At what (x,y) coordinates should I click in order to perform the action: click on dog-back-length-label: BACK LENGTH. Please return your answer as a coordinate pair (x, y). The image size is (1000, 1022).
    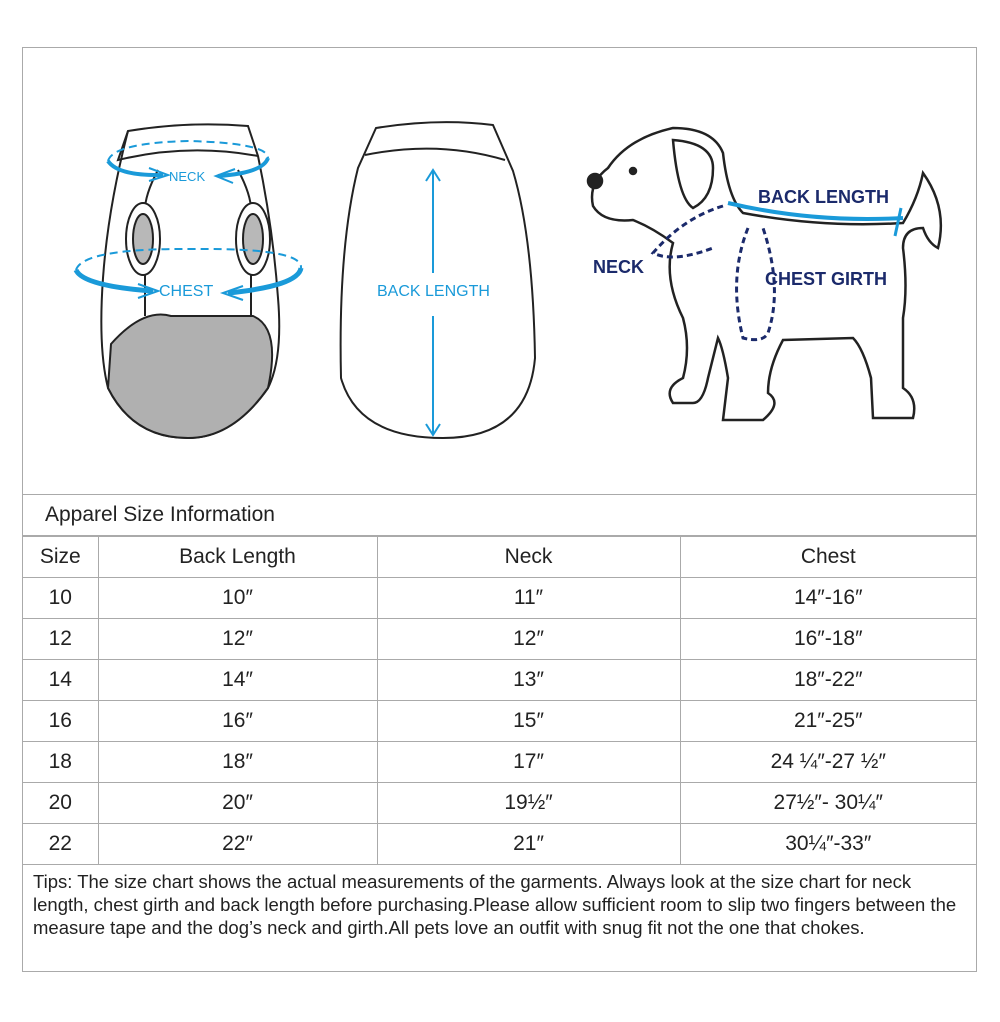
    Looking at the image, I should click on (823, 197).